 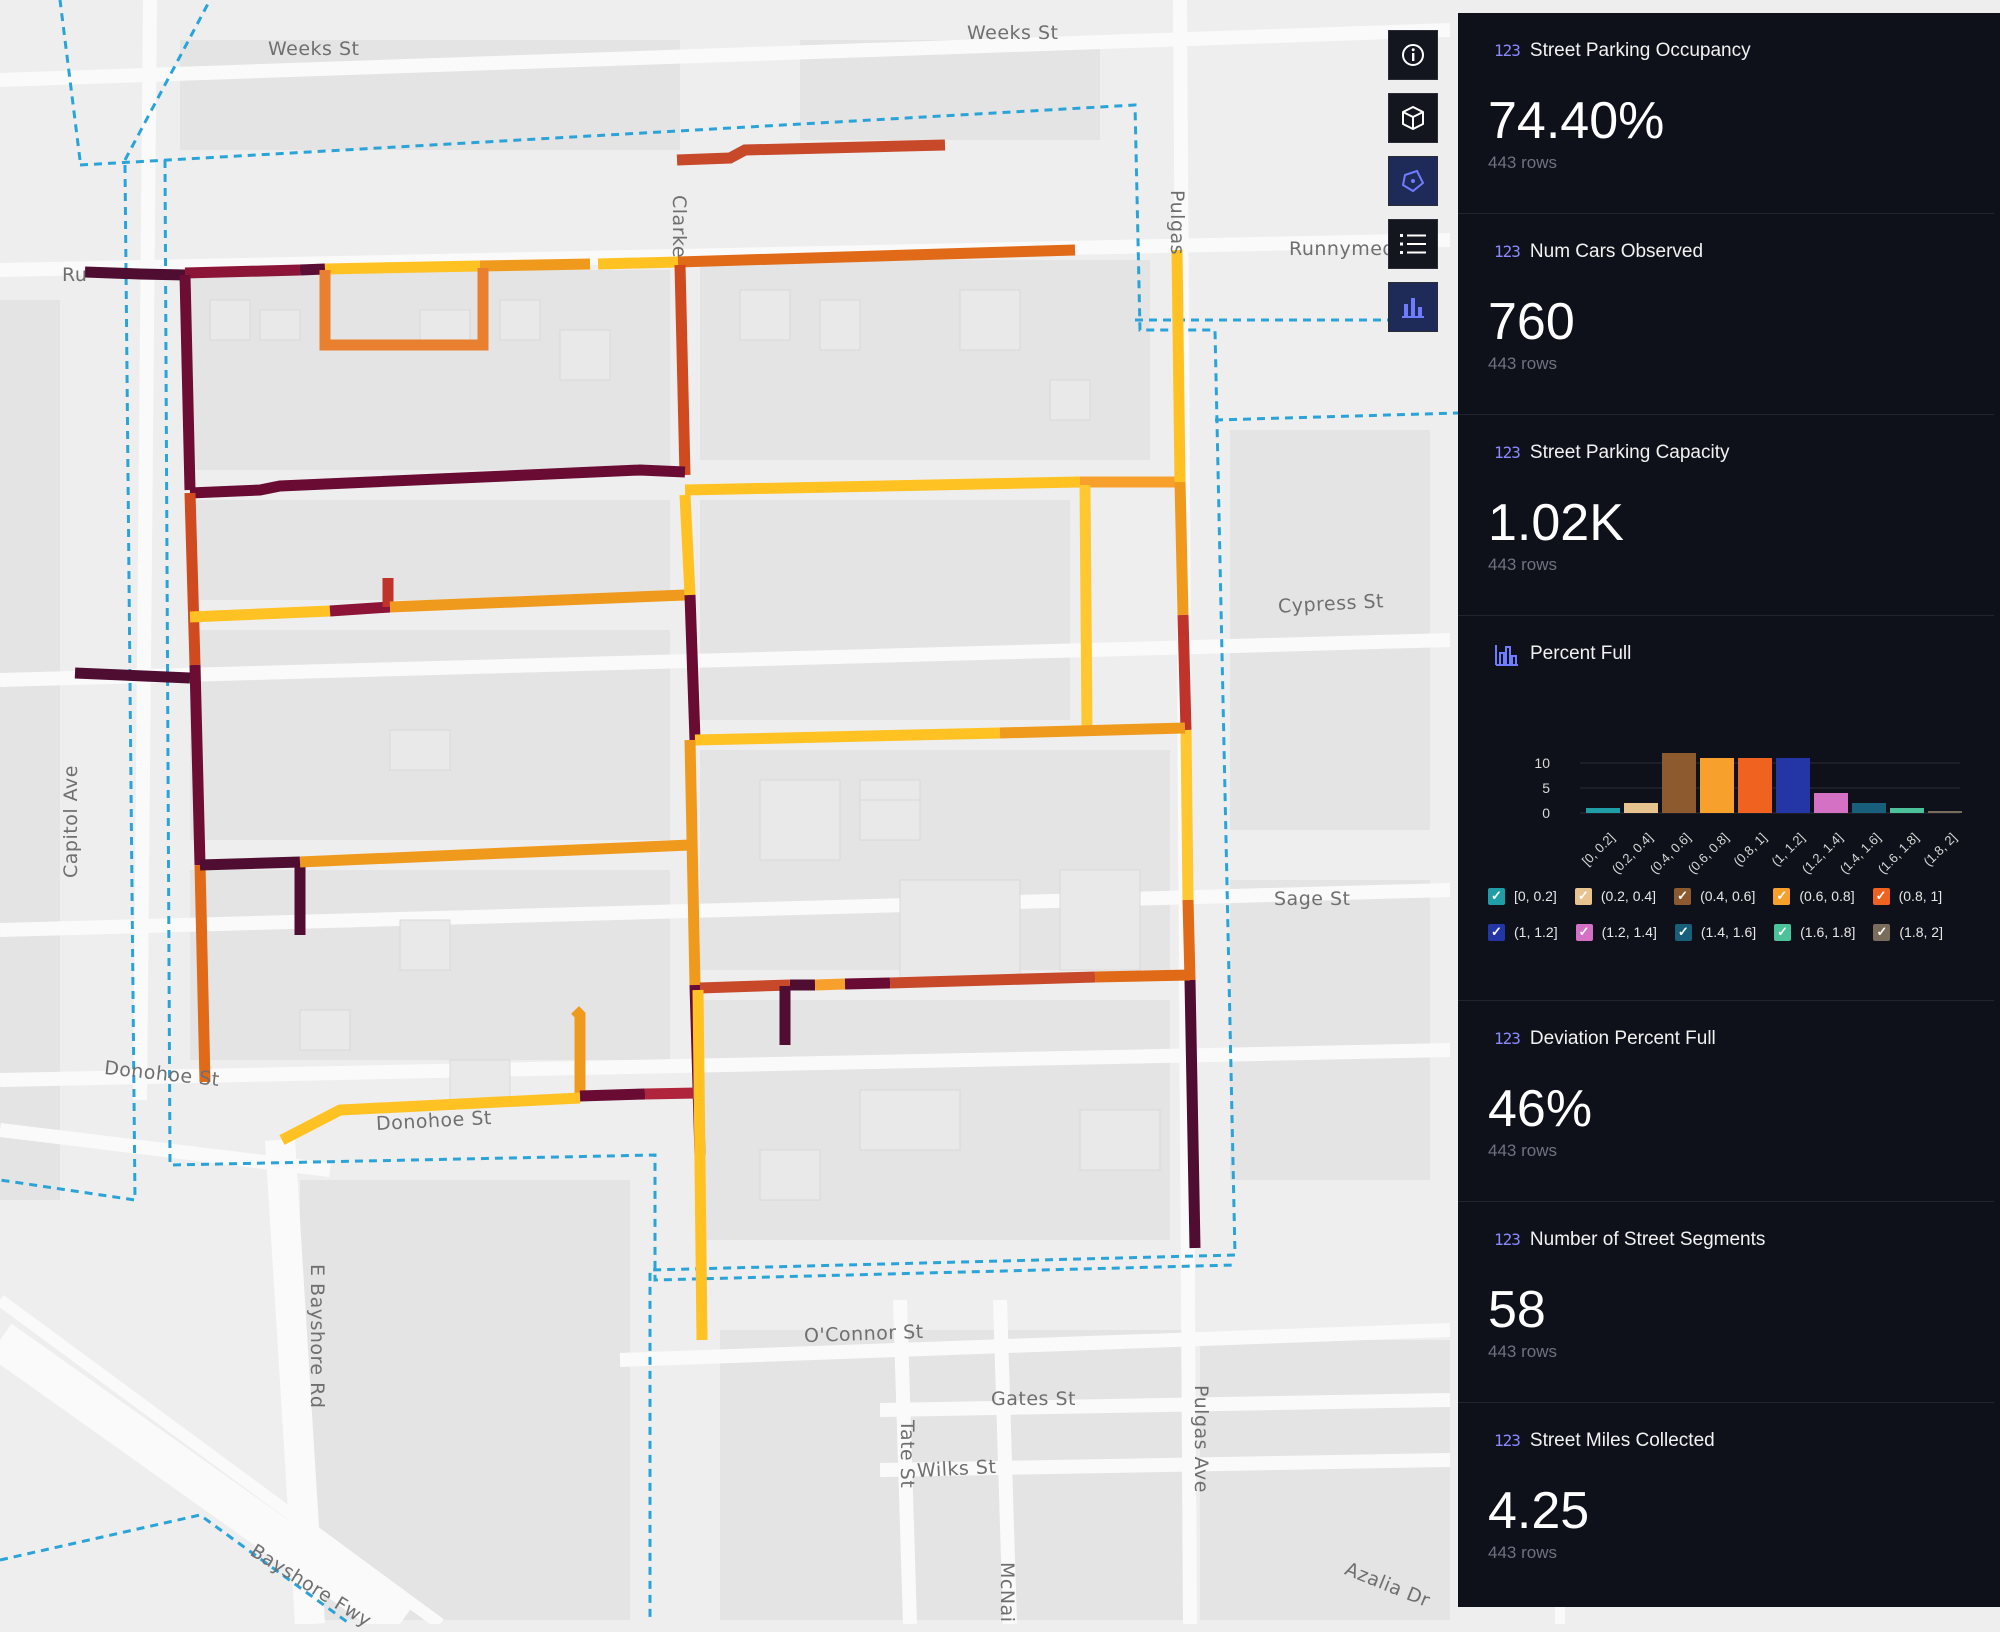 I want to click on bar-chart-icon, so click(x=1413, y=308).